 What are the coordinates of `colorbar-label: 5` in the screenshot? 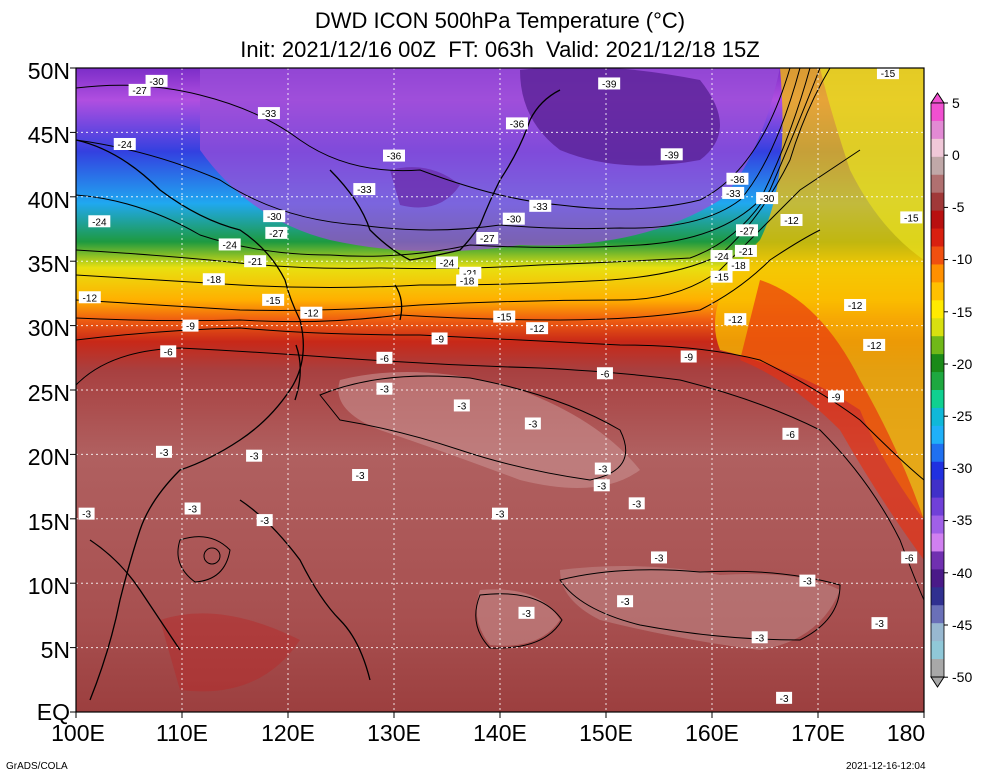 It's located at (956, 103).